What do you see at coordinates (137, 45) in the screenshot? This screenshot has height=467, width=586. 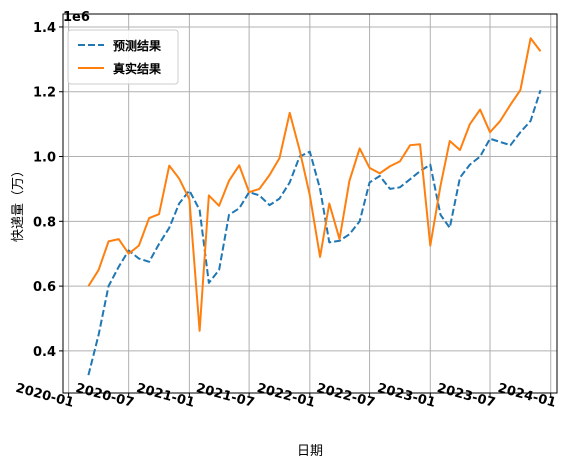 I see `legend-label-predicted: 预测结果` at bounding box center [137, 45].